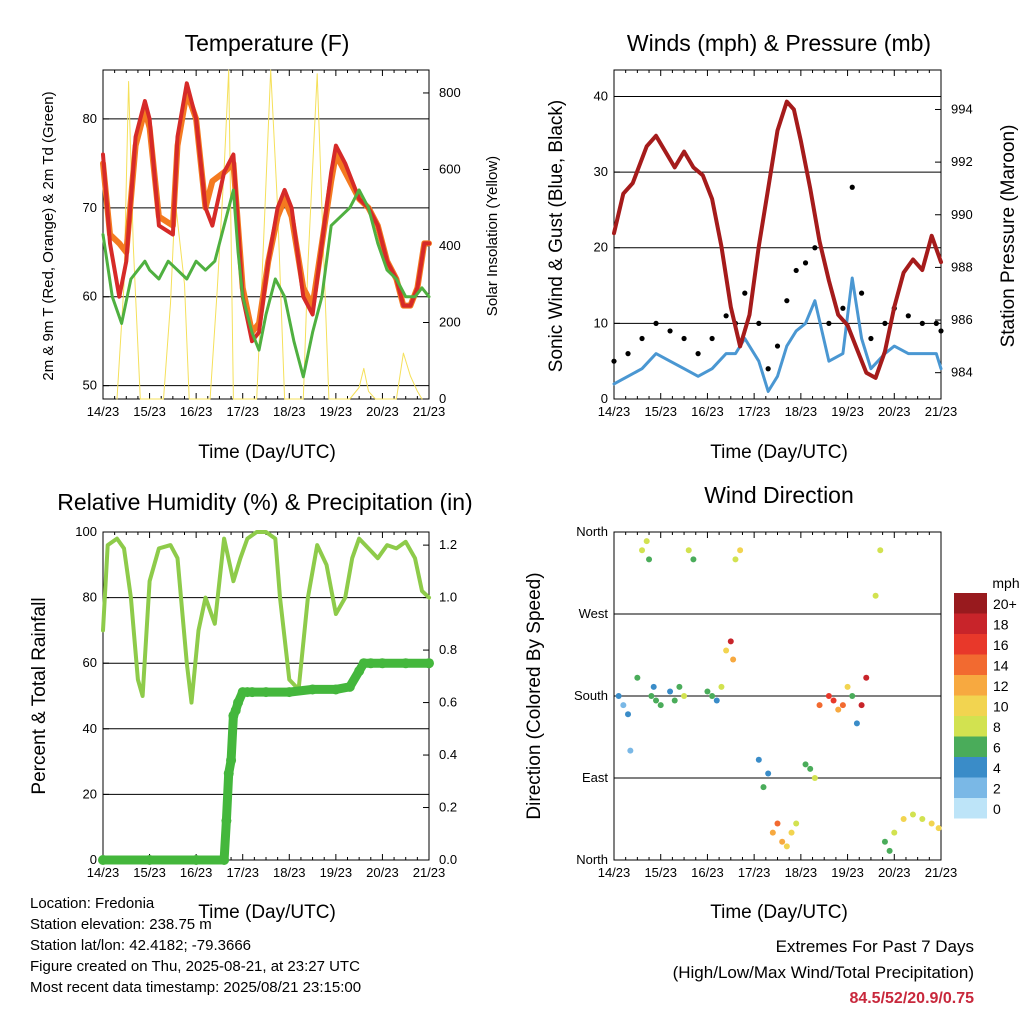 This screenshot has height=1024, width=1024. Describe the element at coordinates (962, 214) in the screenshot. I see `y-tick-label-right: 990` at that location.